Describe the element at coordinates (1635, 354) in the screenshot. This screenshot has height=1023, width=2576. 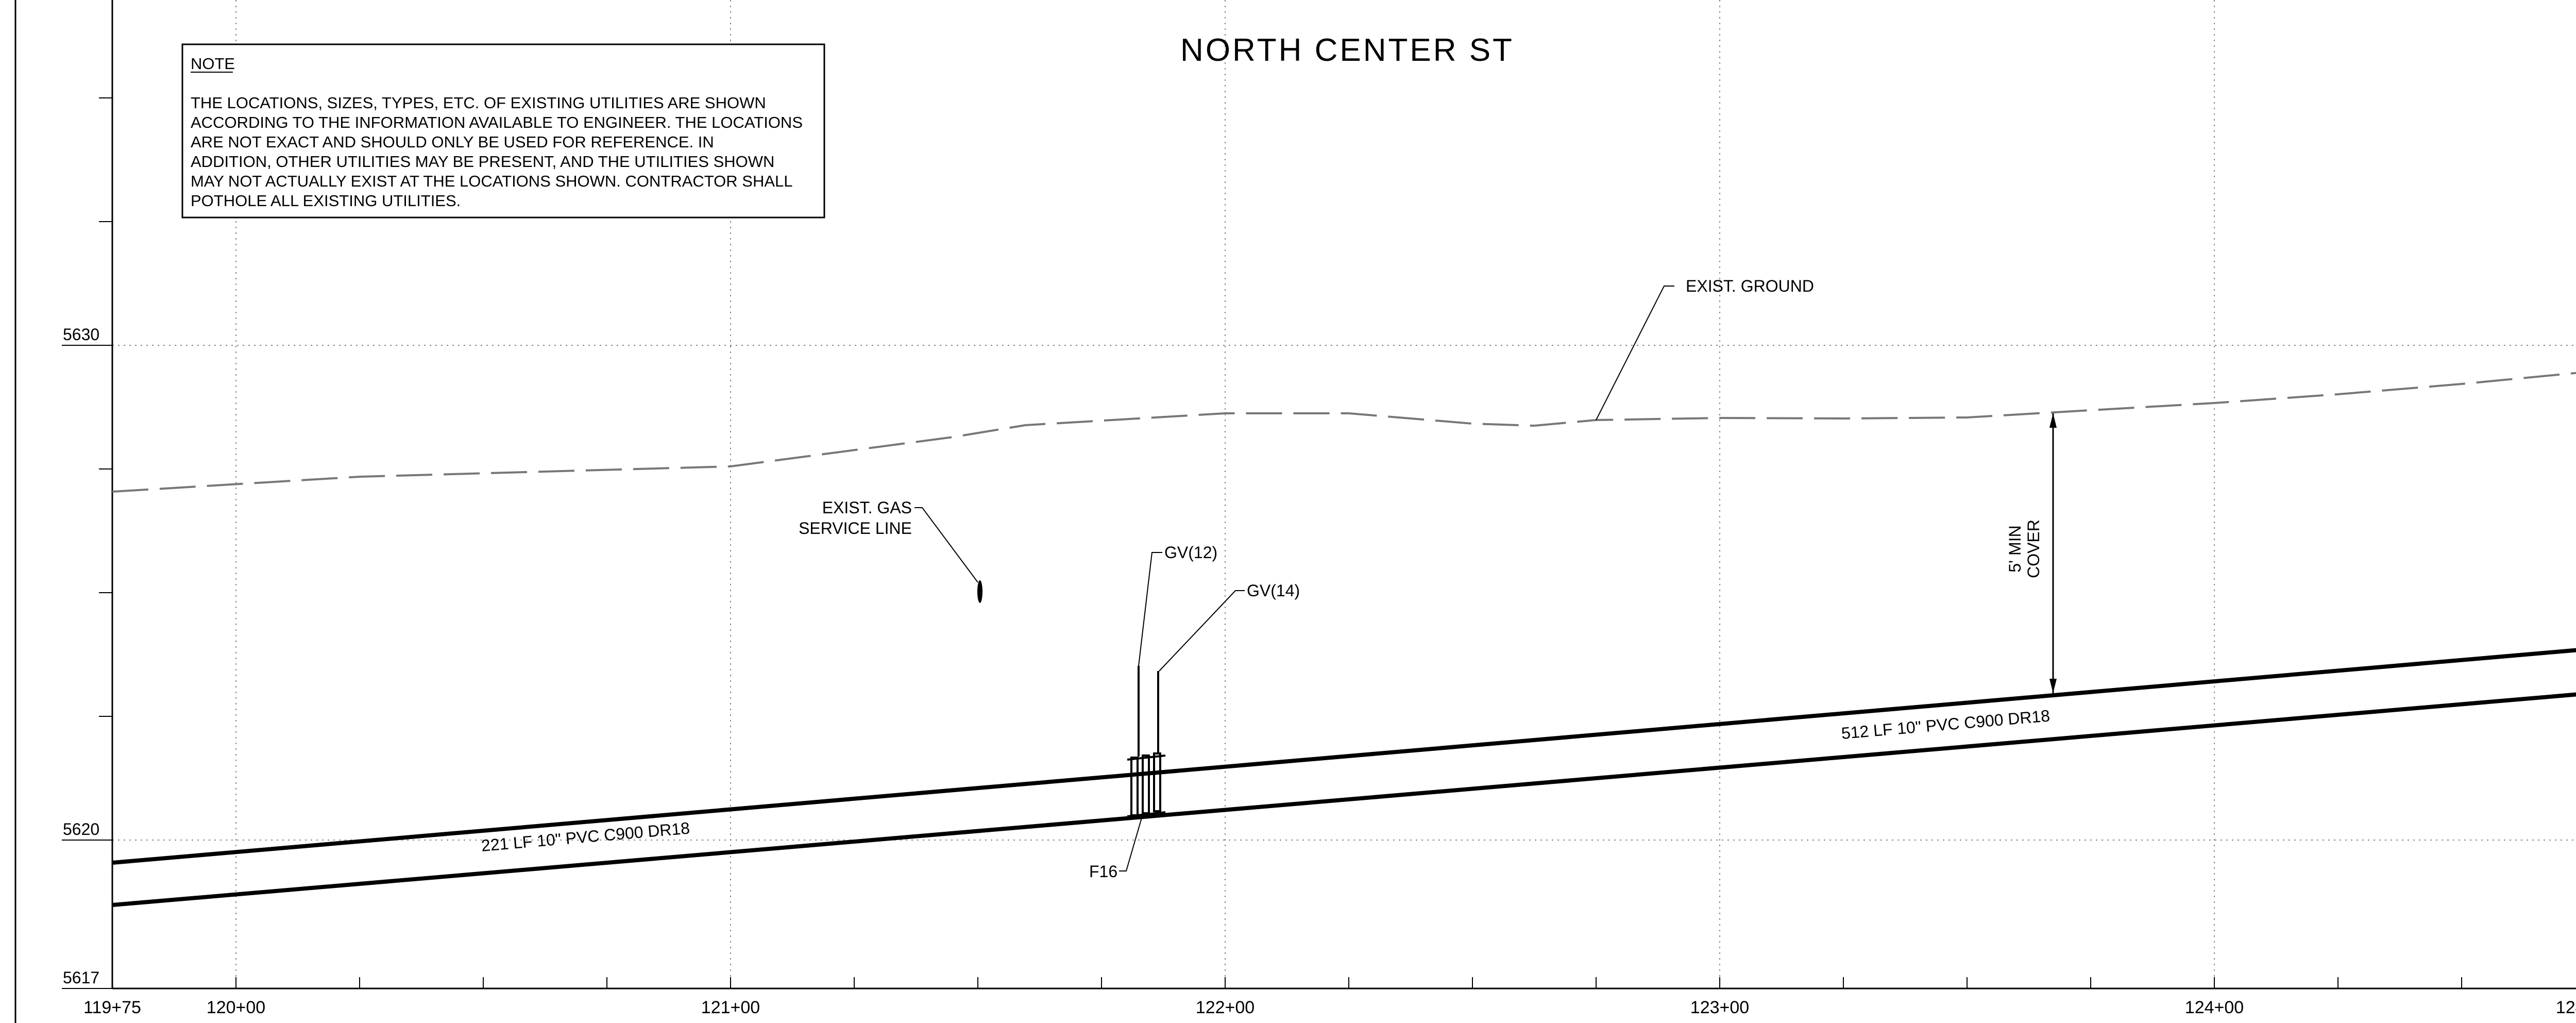
I see `exist-ground-leader` at that location.